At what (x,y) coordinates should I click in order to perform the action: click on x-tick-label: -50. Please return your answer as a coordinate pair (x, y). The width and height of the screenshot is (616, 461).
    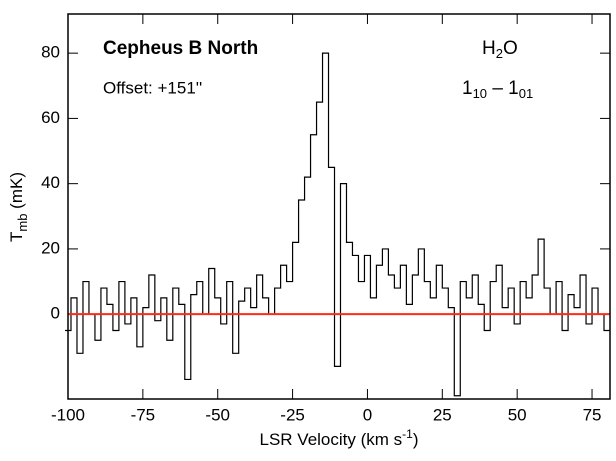
    Looking at the image, I should click on (217, 414).